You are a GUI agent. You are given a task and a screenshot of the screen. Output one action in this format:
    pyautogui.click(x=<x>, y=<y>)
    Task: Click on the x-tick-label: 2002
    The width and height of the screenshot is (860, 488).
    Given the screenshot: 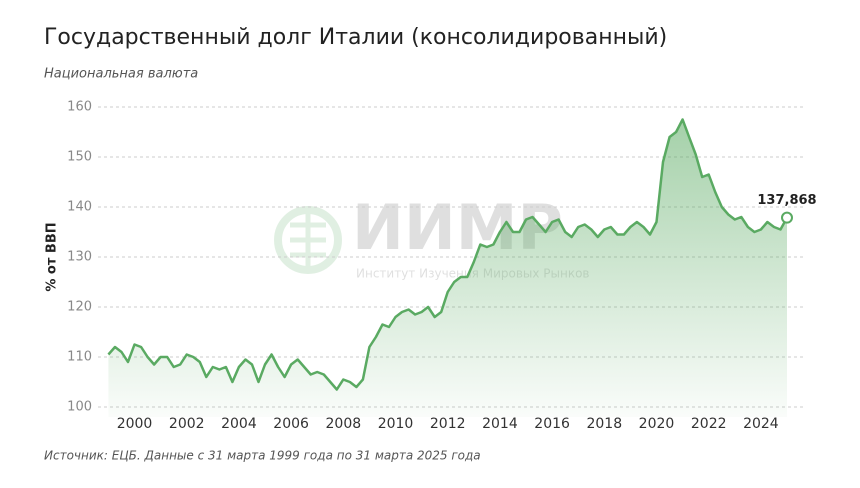 What is the action you would take?
    pyautogui.click(x=187, y=424)
    